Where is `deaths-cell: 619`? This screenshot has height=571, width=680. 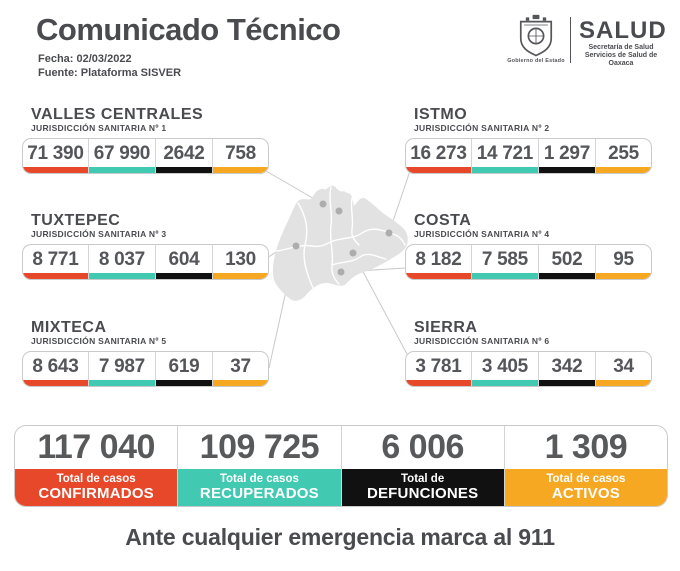
deaths-cell: 619 is located at coordinates (183, 369).